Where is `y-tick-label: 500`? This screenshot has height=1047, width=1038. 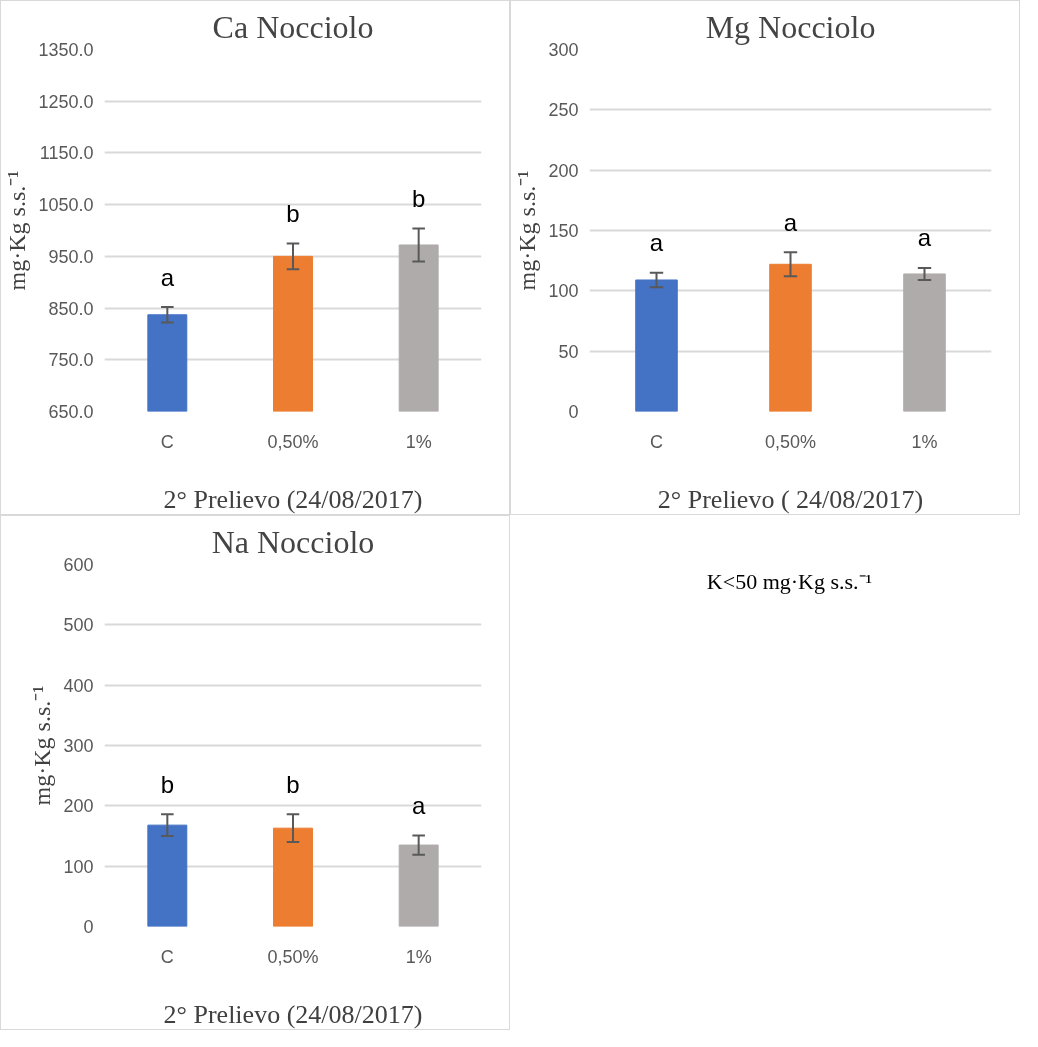 y-tick-label: 500 is located at coordinates (78, 625).